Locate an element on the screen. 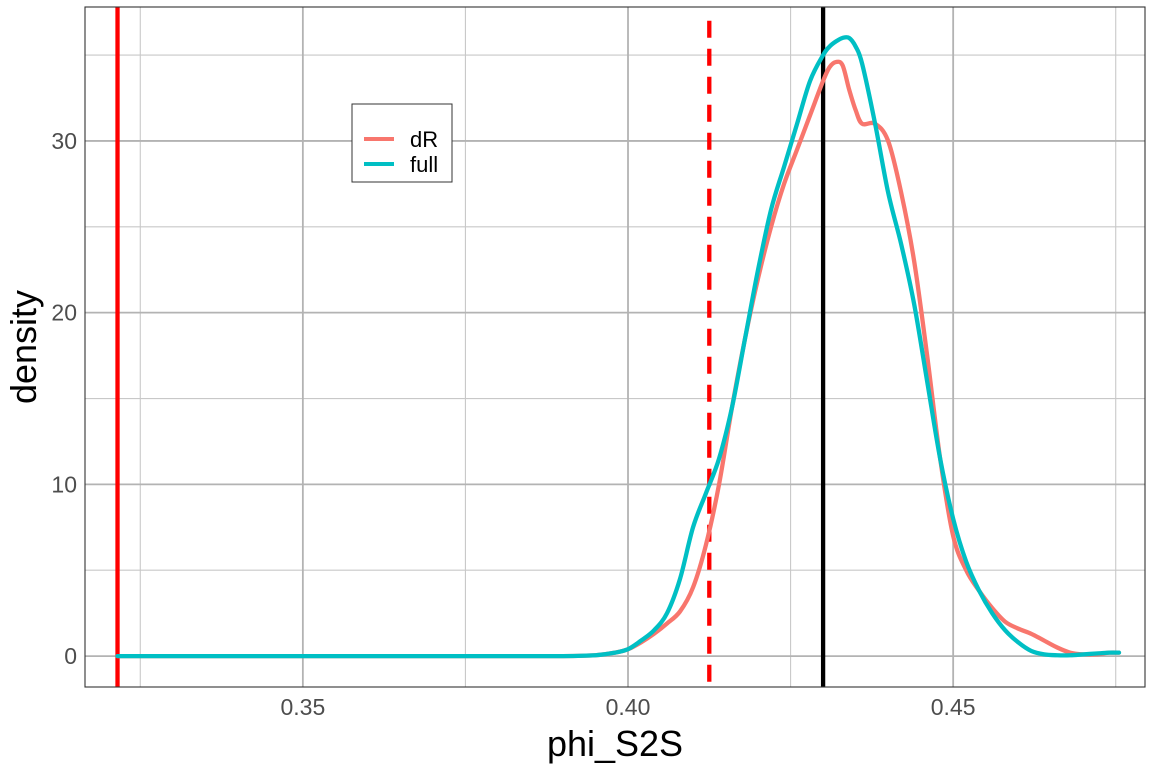 The height and width of the screenshot is (768, 1152). y-tick-label: 0 is located at coordinates (70, 656).